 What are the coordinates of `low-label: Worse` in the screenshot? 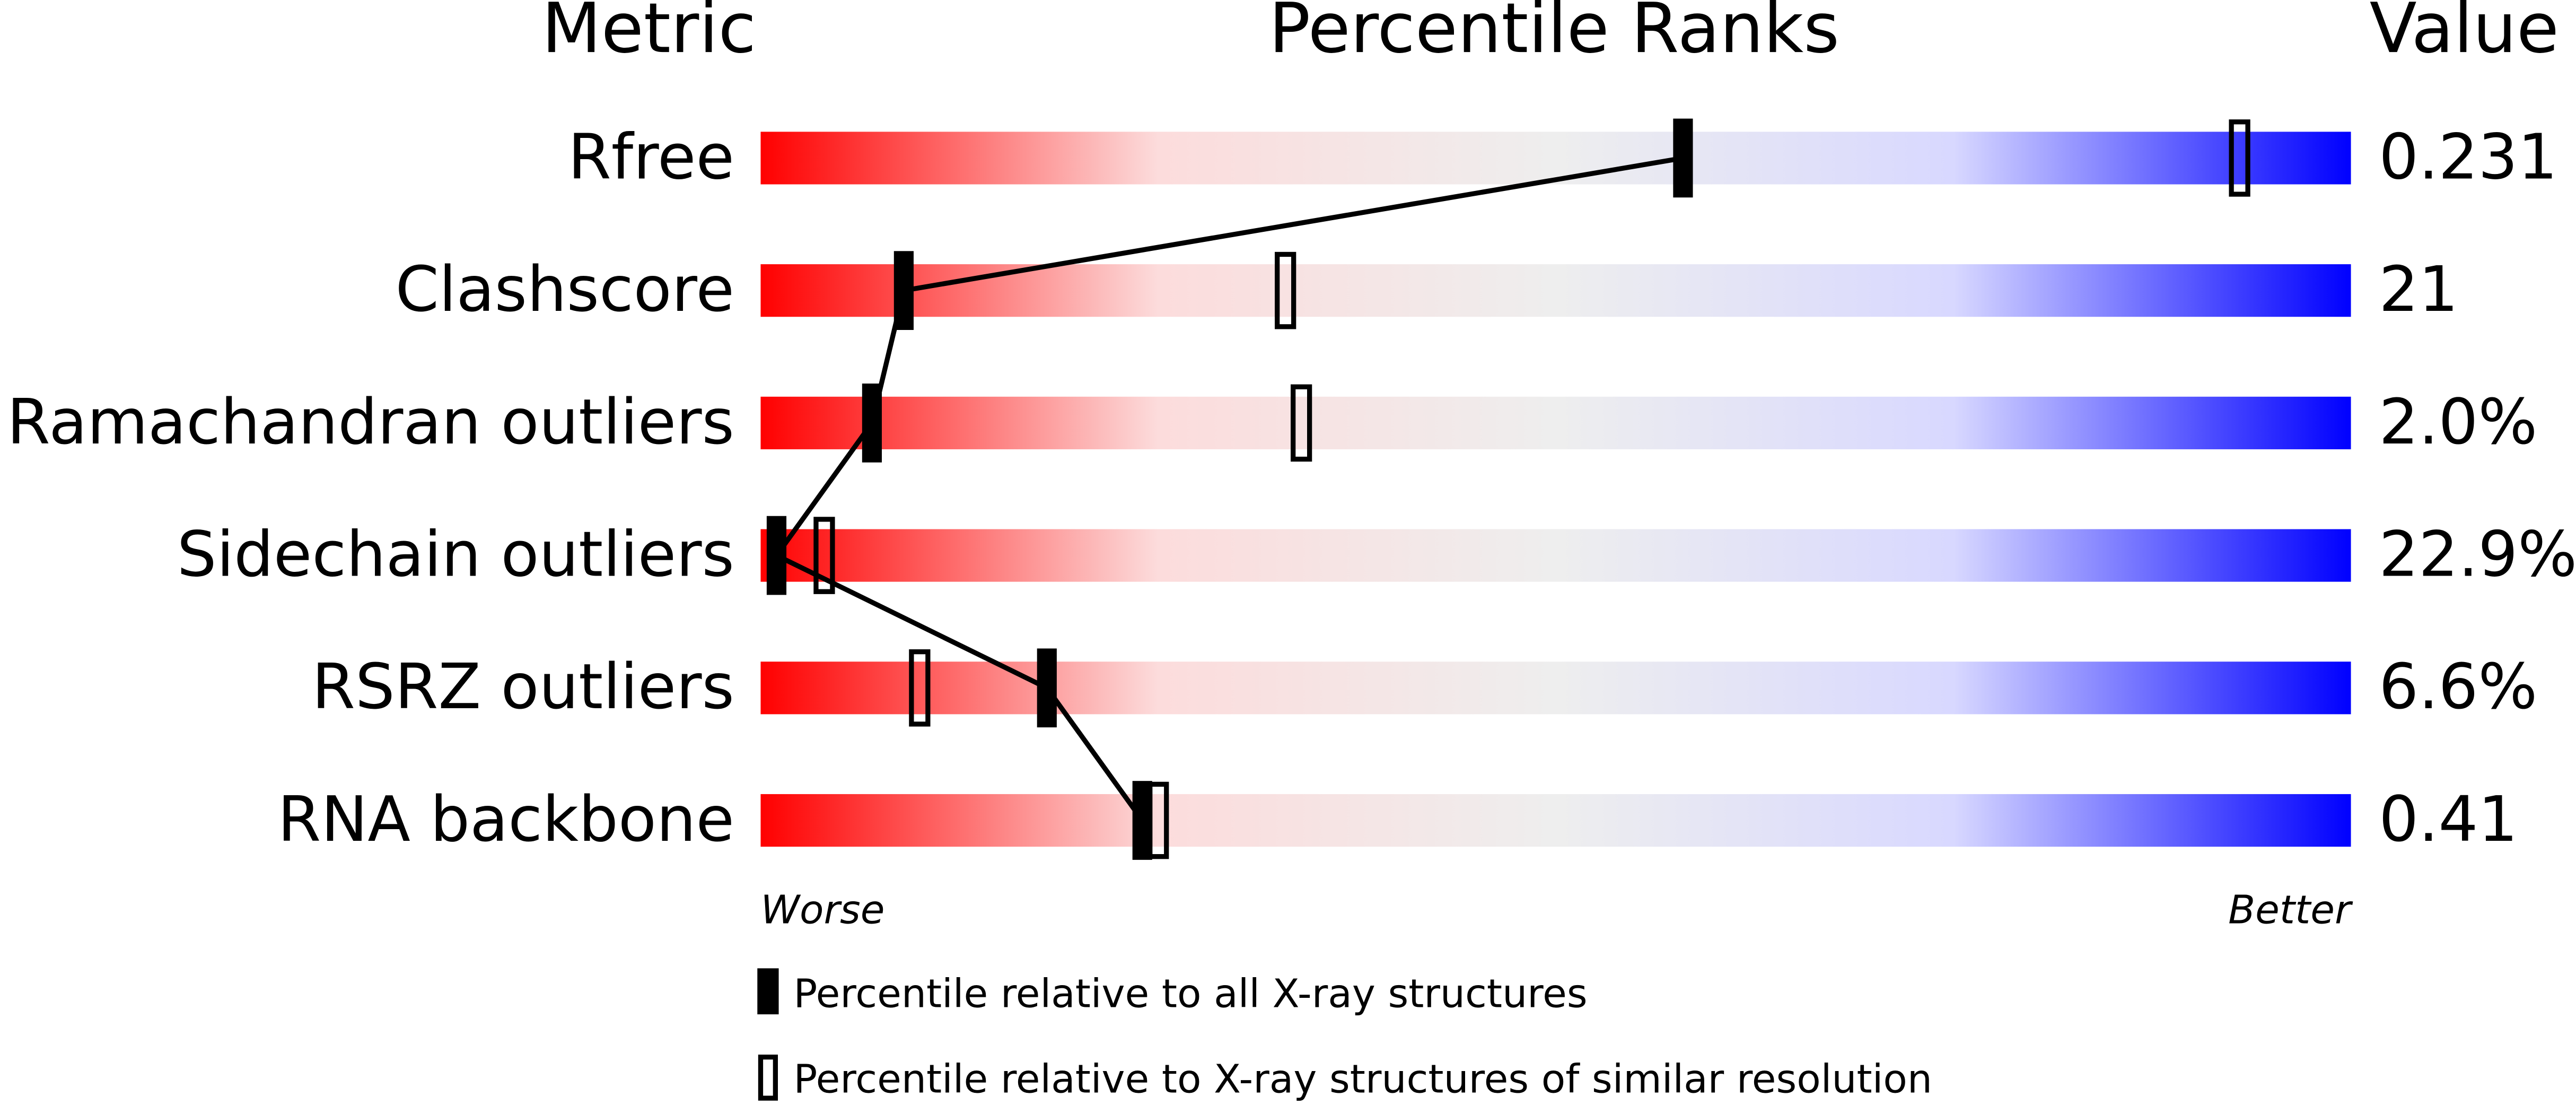 It's located at (822, 910).